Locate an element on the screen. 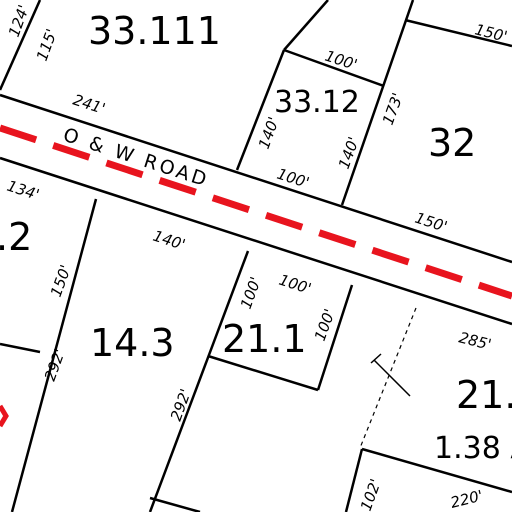  parcel-acreage: 1.38 A is located at coordinates (473, 448).